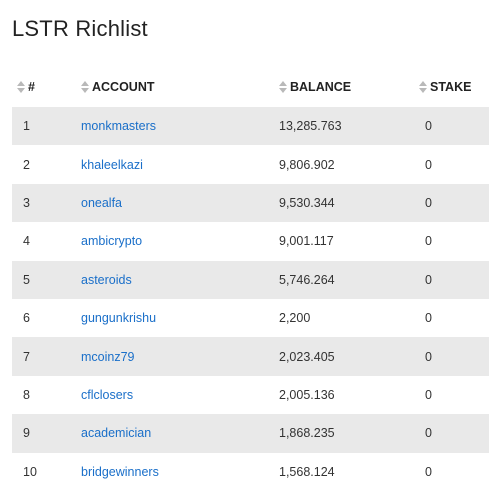 The height and width of the screenshot is (491, 489). What do you see at coordinates (41, 279) in the screenshot?
I see `rank-cell: 5` at bounding box center [41, 279].